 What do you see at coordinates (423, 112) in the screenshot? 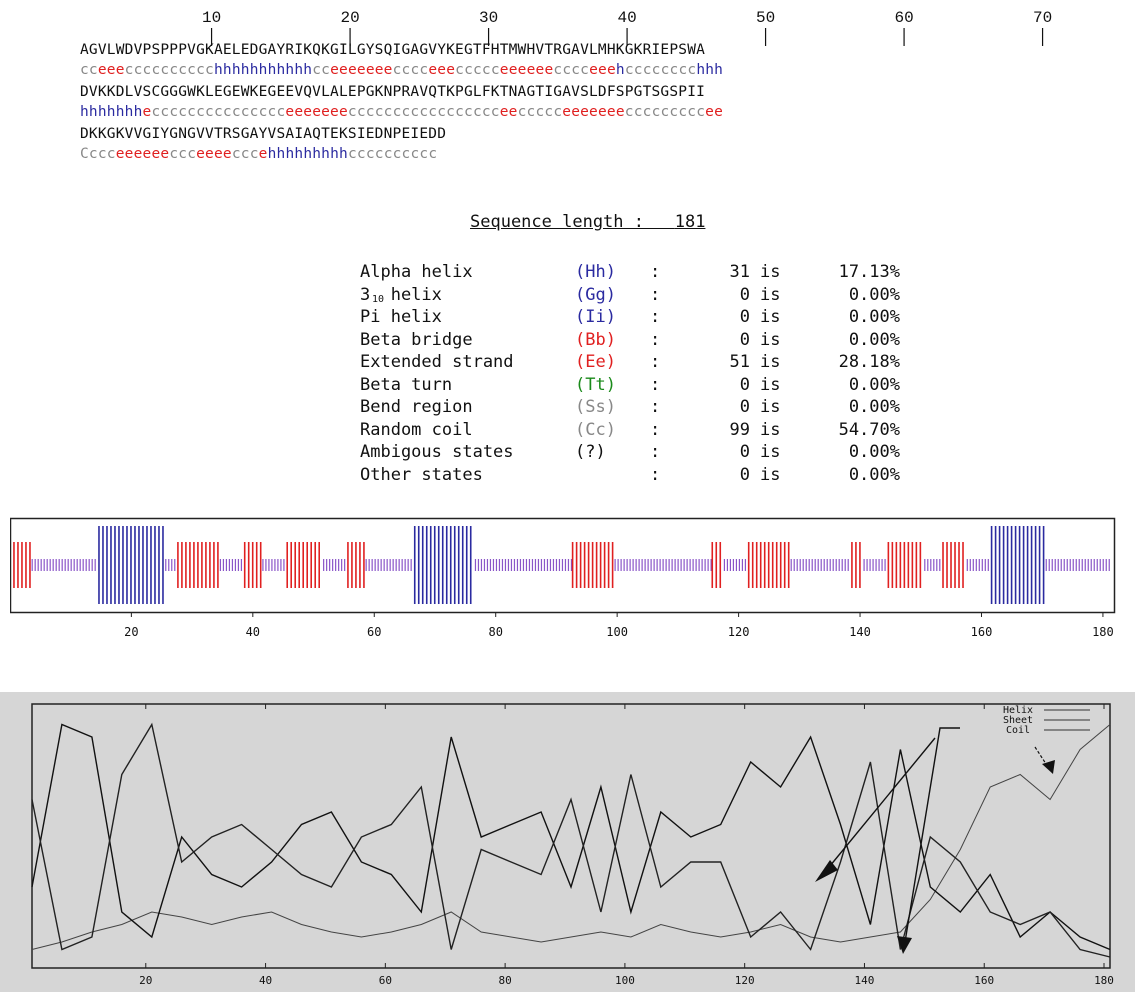
I see `structure-run-c: ccccccccccccccccc` at bounding box center [423, 112].